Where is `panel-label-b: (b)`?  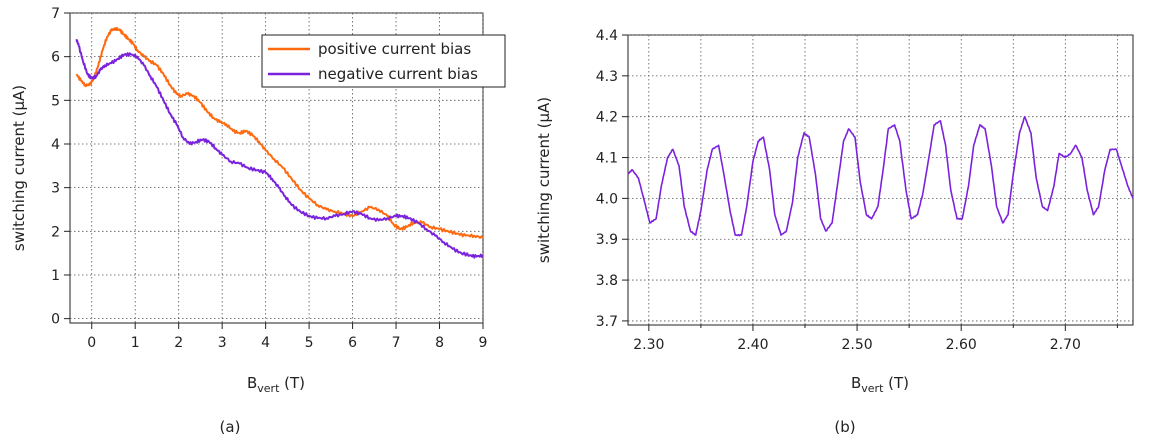 panel-label-b: (b) is located at coordinates (844, 427).